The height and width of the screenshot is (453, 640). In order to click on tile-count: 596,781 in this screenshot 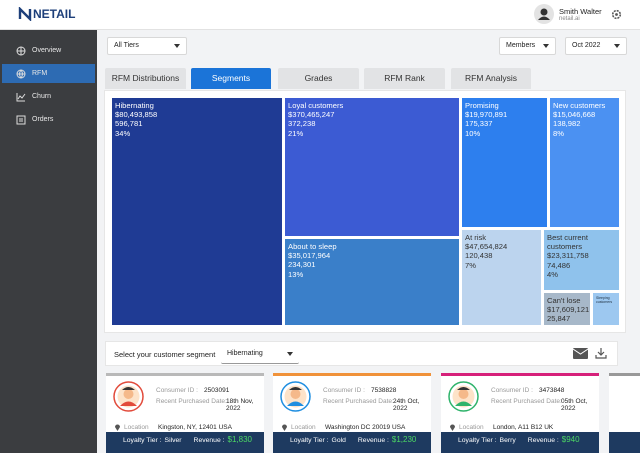, I will do `click(129, 124)`.